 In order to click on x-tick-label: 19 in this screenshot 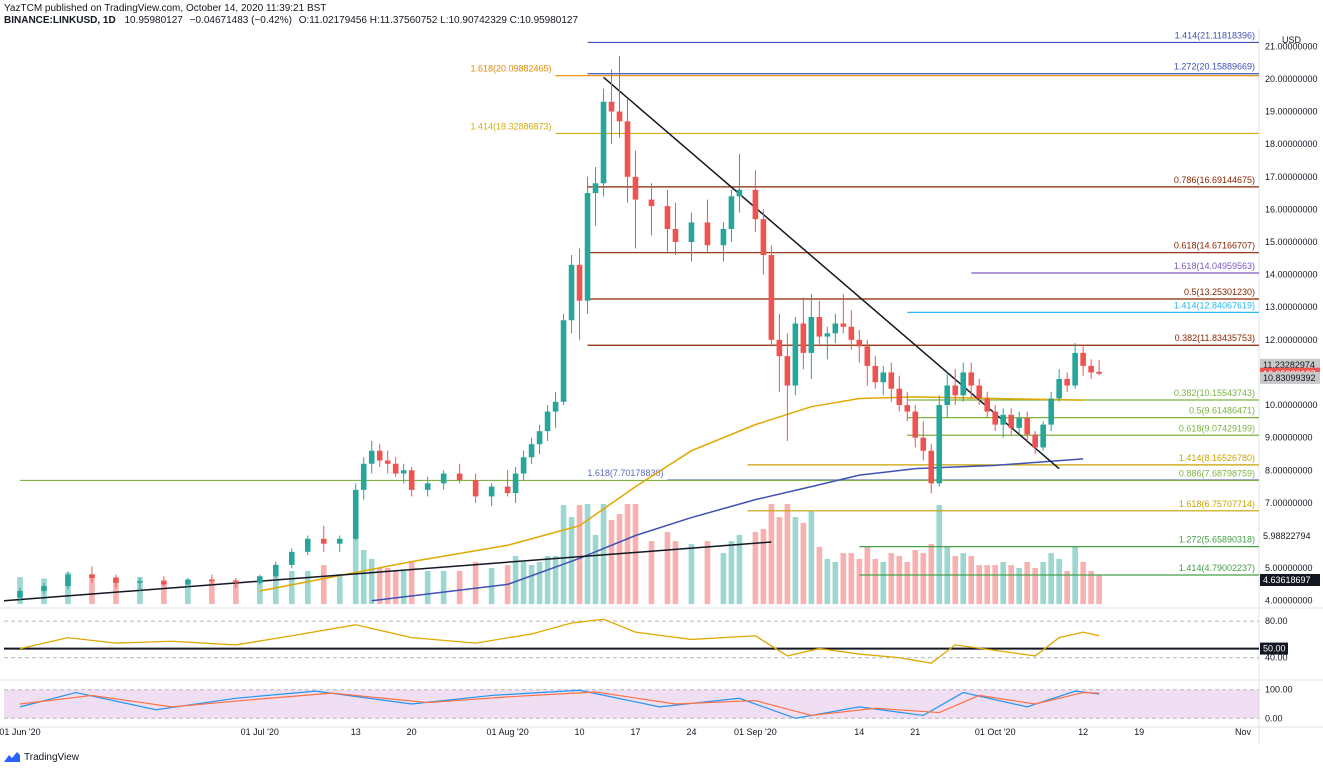, I will do `click(1139, 732)`.